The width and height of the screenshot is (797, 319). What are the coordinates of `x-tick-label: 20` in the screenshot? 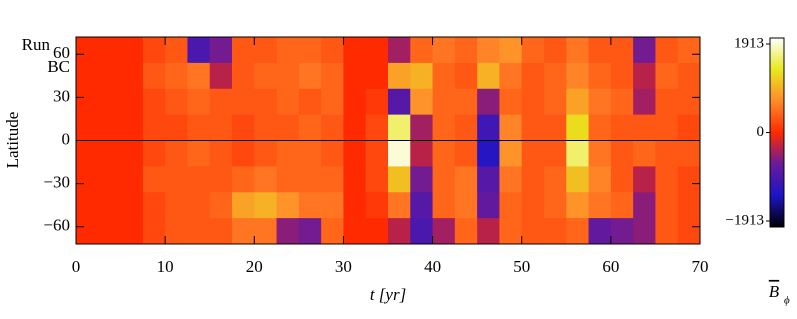 It's located at (254, 266).